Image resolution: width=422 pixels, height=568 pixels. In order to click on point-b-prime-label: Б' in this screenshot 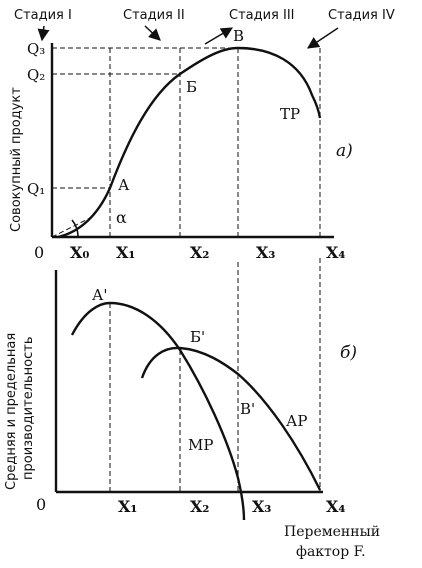, I will do `click(197, 337)`.